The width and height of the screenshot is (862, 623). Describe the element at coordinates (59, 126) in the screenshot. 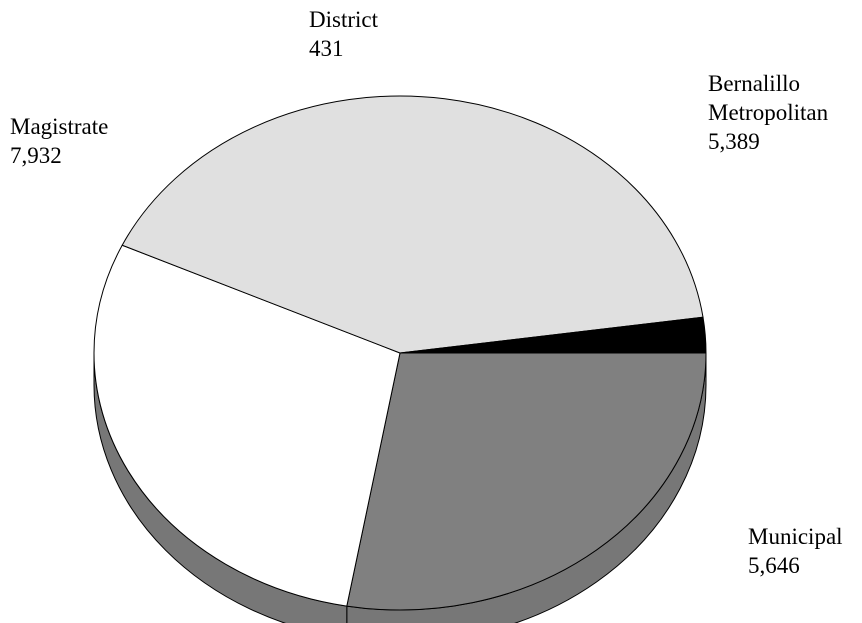

I see `slice-name: Magistrate` at that location.